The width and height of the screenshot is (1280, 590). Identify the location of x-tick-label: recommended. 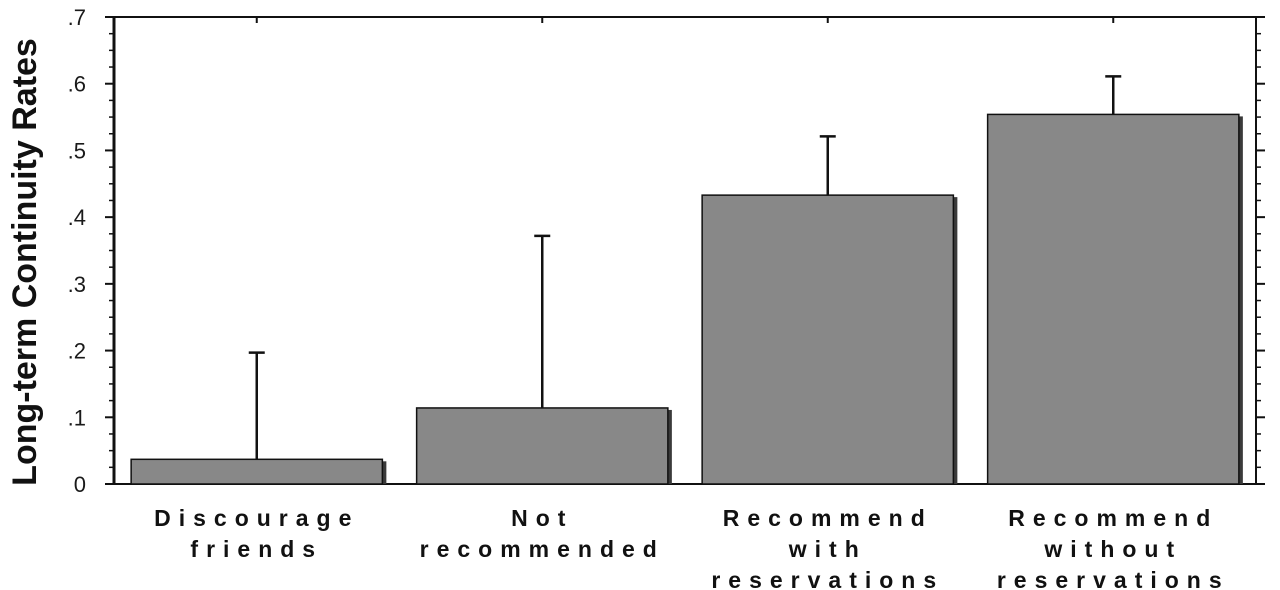
(542, 549).